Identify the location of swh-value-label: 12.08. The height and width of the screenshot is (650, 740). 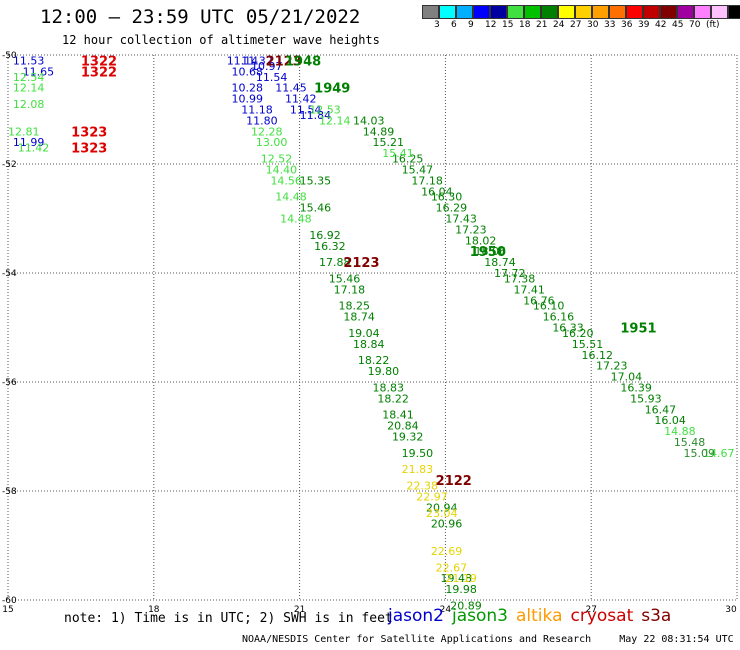
(29, 104).